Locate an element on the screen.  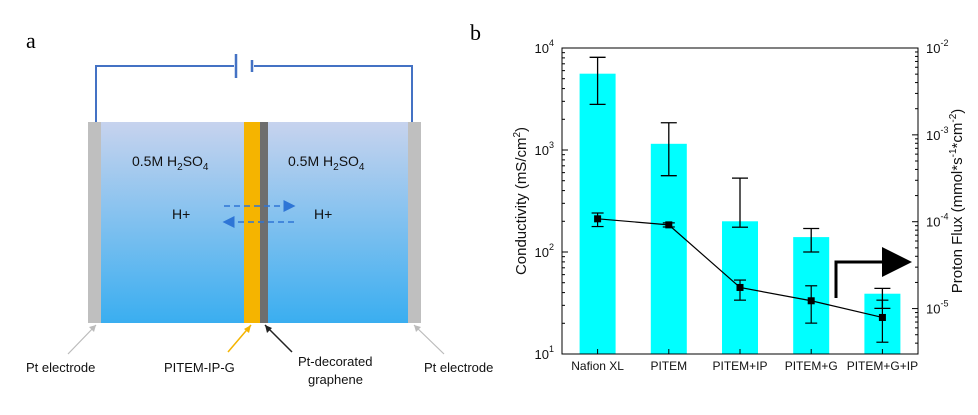
x-tick-label: PITEM+G+IP is located at coordinates (882, 366).